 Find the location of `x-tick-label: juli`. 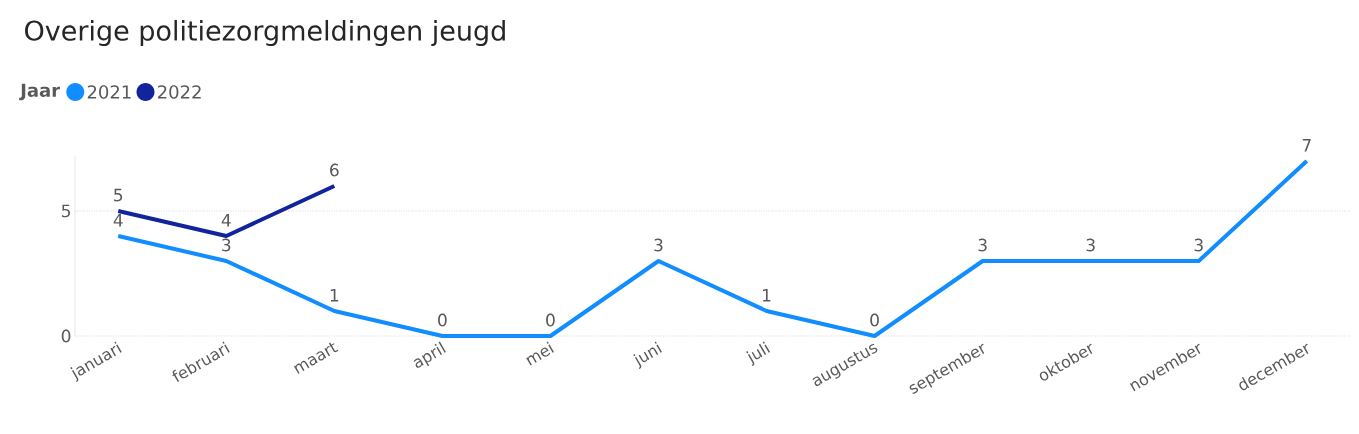

x-tick-label: juli is located at coordinates (758, 354).